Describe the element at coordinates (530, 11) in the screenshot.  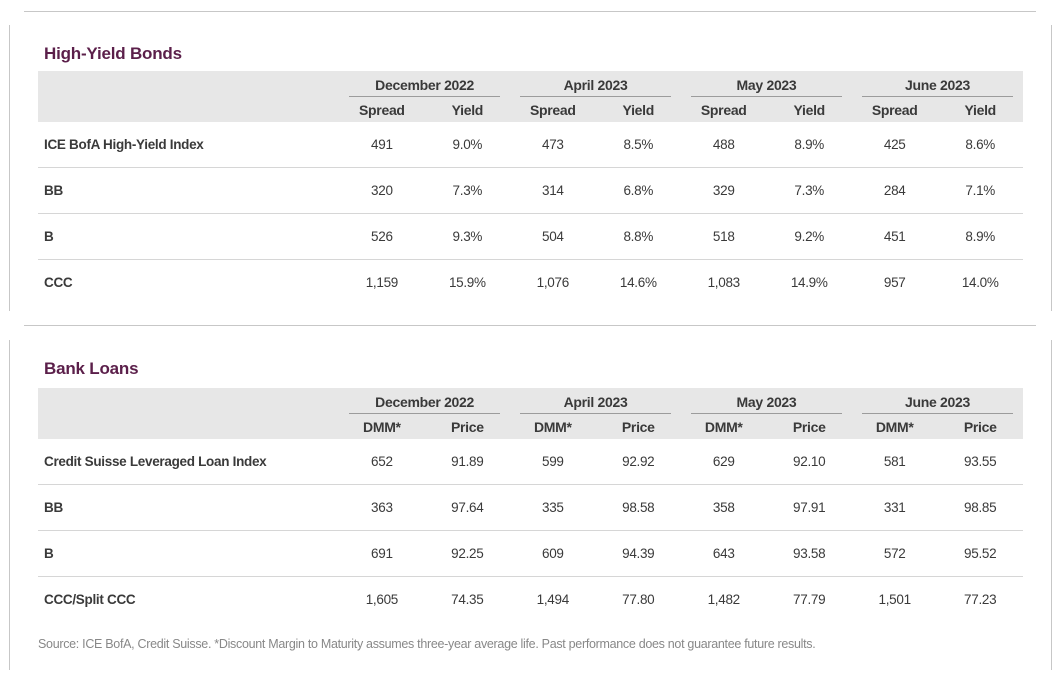
I see `top-divider` at that location.